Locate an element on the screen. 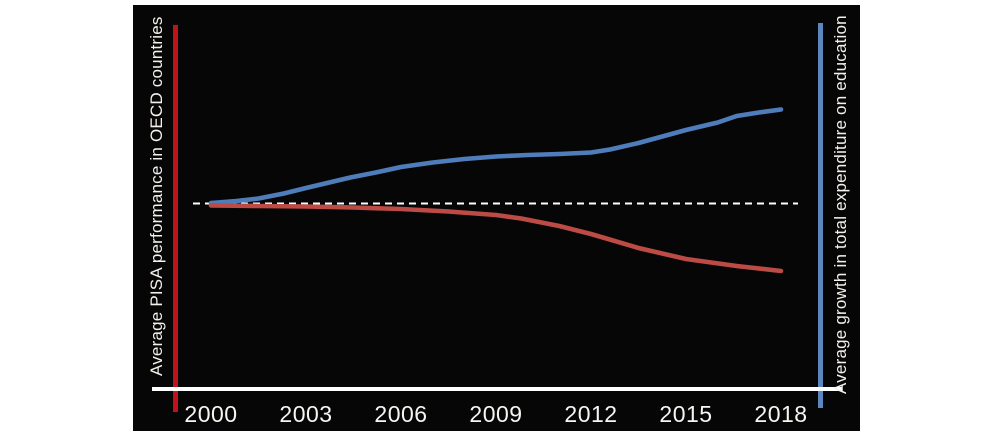 The width and height of the screenshot is (989, 440). left-axis-line is located at coordinates (175, 218).